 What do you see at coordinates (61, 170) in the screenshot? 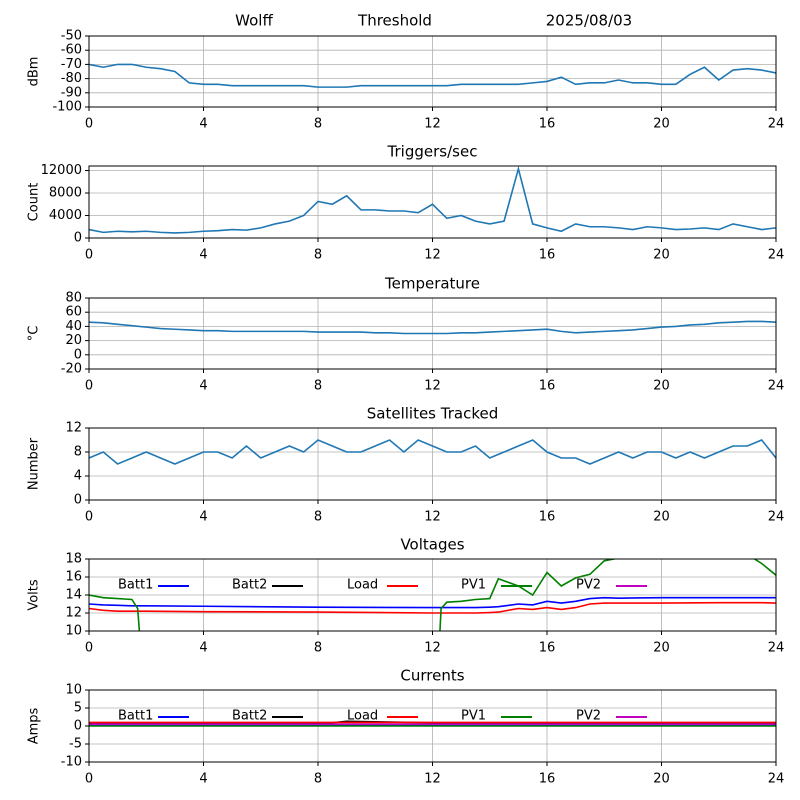
I see `y-tick-label: 12000` at bounding box center [61, 170].